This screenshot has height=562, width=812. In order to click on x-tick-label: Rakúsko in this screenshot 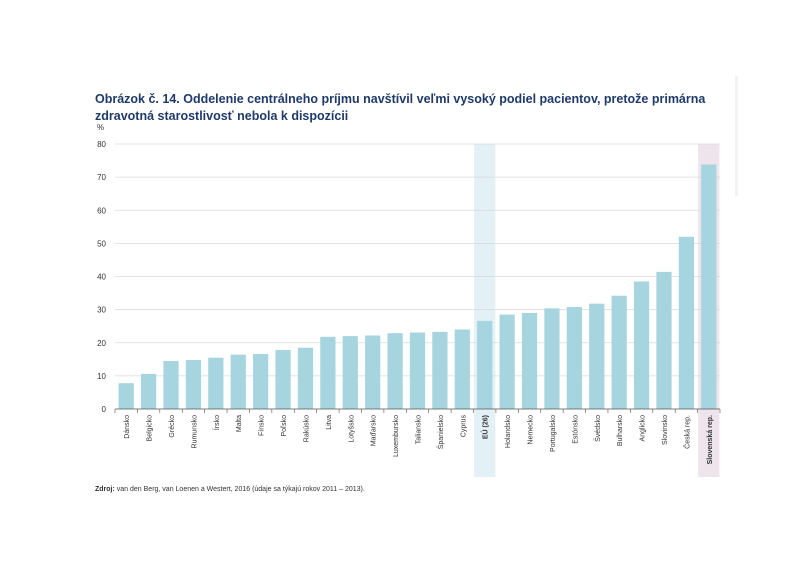, I will do `click(306, 428)`.